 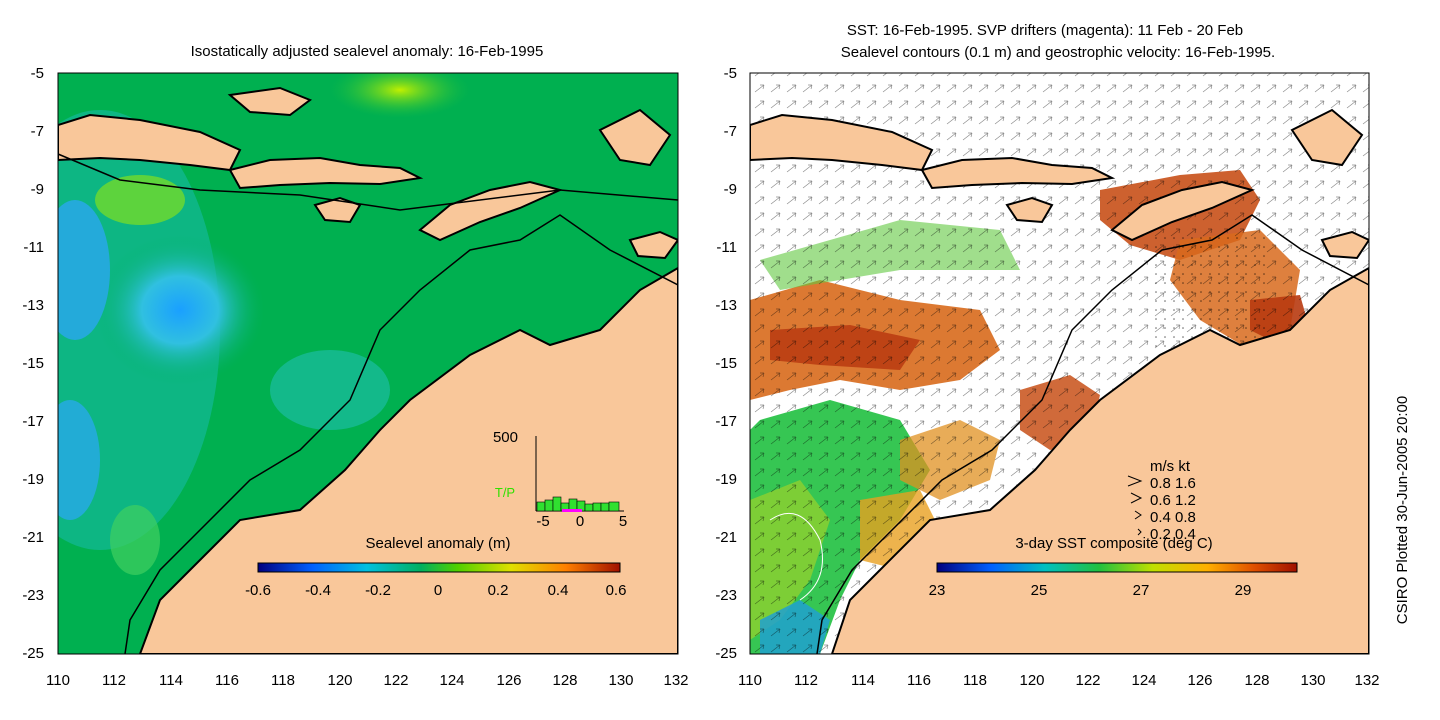 What do you see at coordinates (1141, 590) in the screenshot?
I see `sst-colorbar-tick: 27` at bounding box center [1141, 590].